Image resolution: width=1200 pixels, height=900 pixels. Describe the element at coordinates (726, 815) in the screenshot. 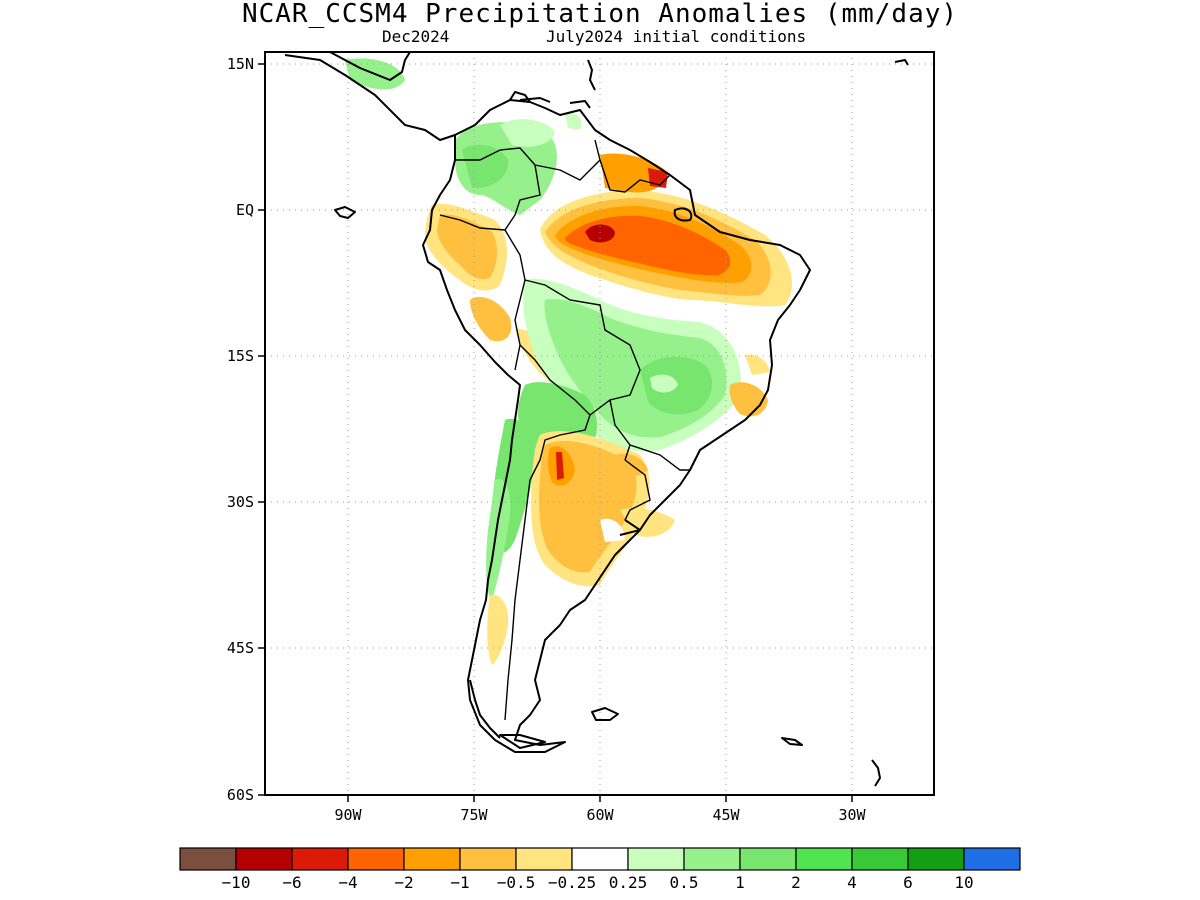

I see `lon-label: 45W` at that location.